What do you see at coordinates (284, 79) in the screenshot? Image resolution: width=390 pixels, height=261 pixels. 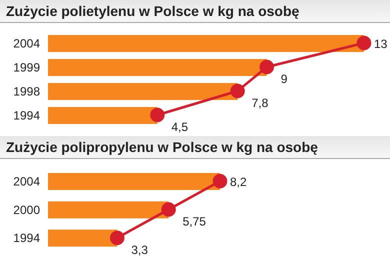 I see `data-label: 9` at bounding box center [284, 79].